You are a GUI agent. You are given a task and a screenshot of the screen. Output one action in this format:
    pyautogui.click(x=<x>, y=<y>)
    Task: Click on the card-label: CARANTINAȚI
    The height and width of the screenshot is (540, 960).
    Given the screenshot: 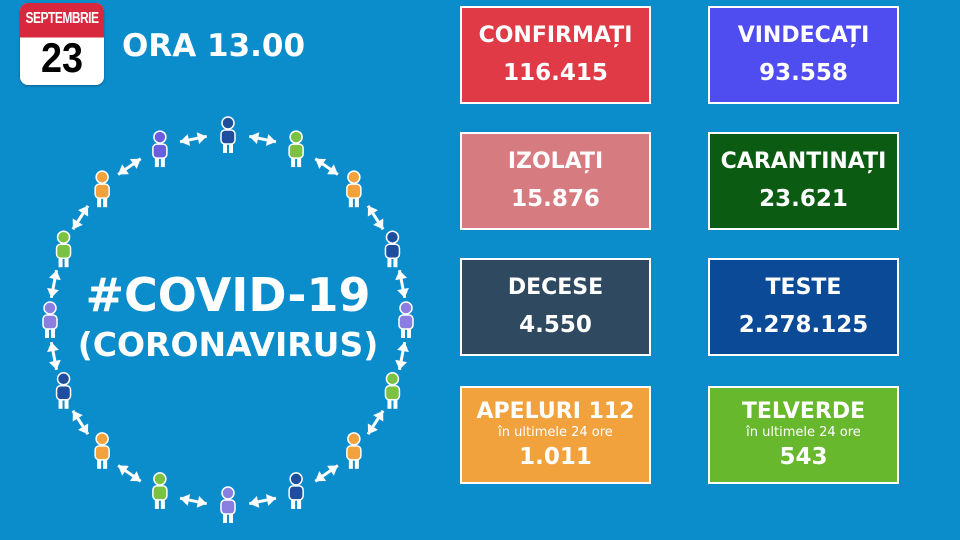 What is the action you would take?
    pyautogui.click(x=803, y=161)
    